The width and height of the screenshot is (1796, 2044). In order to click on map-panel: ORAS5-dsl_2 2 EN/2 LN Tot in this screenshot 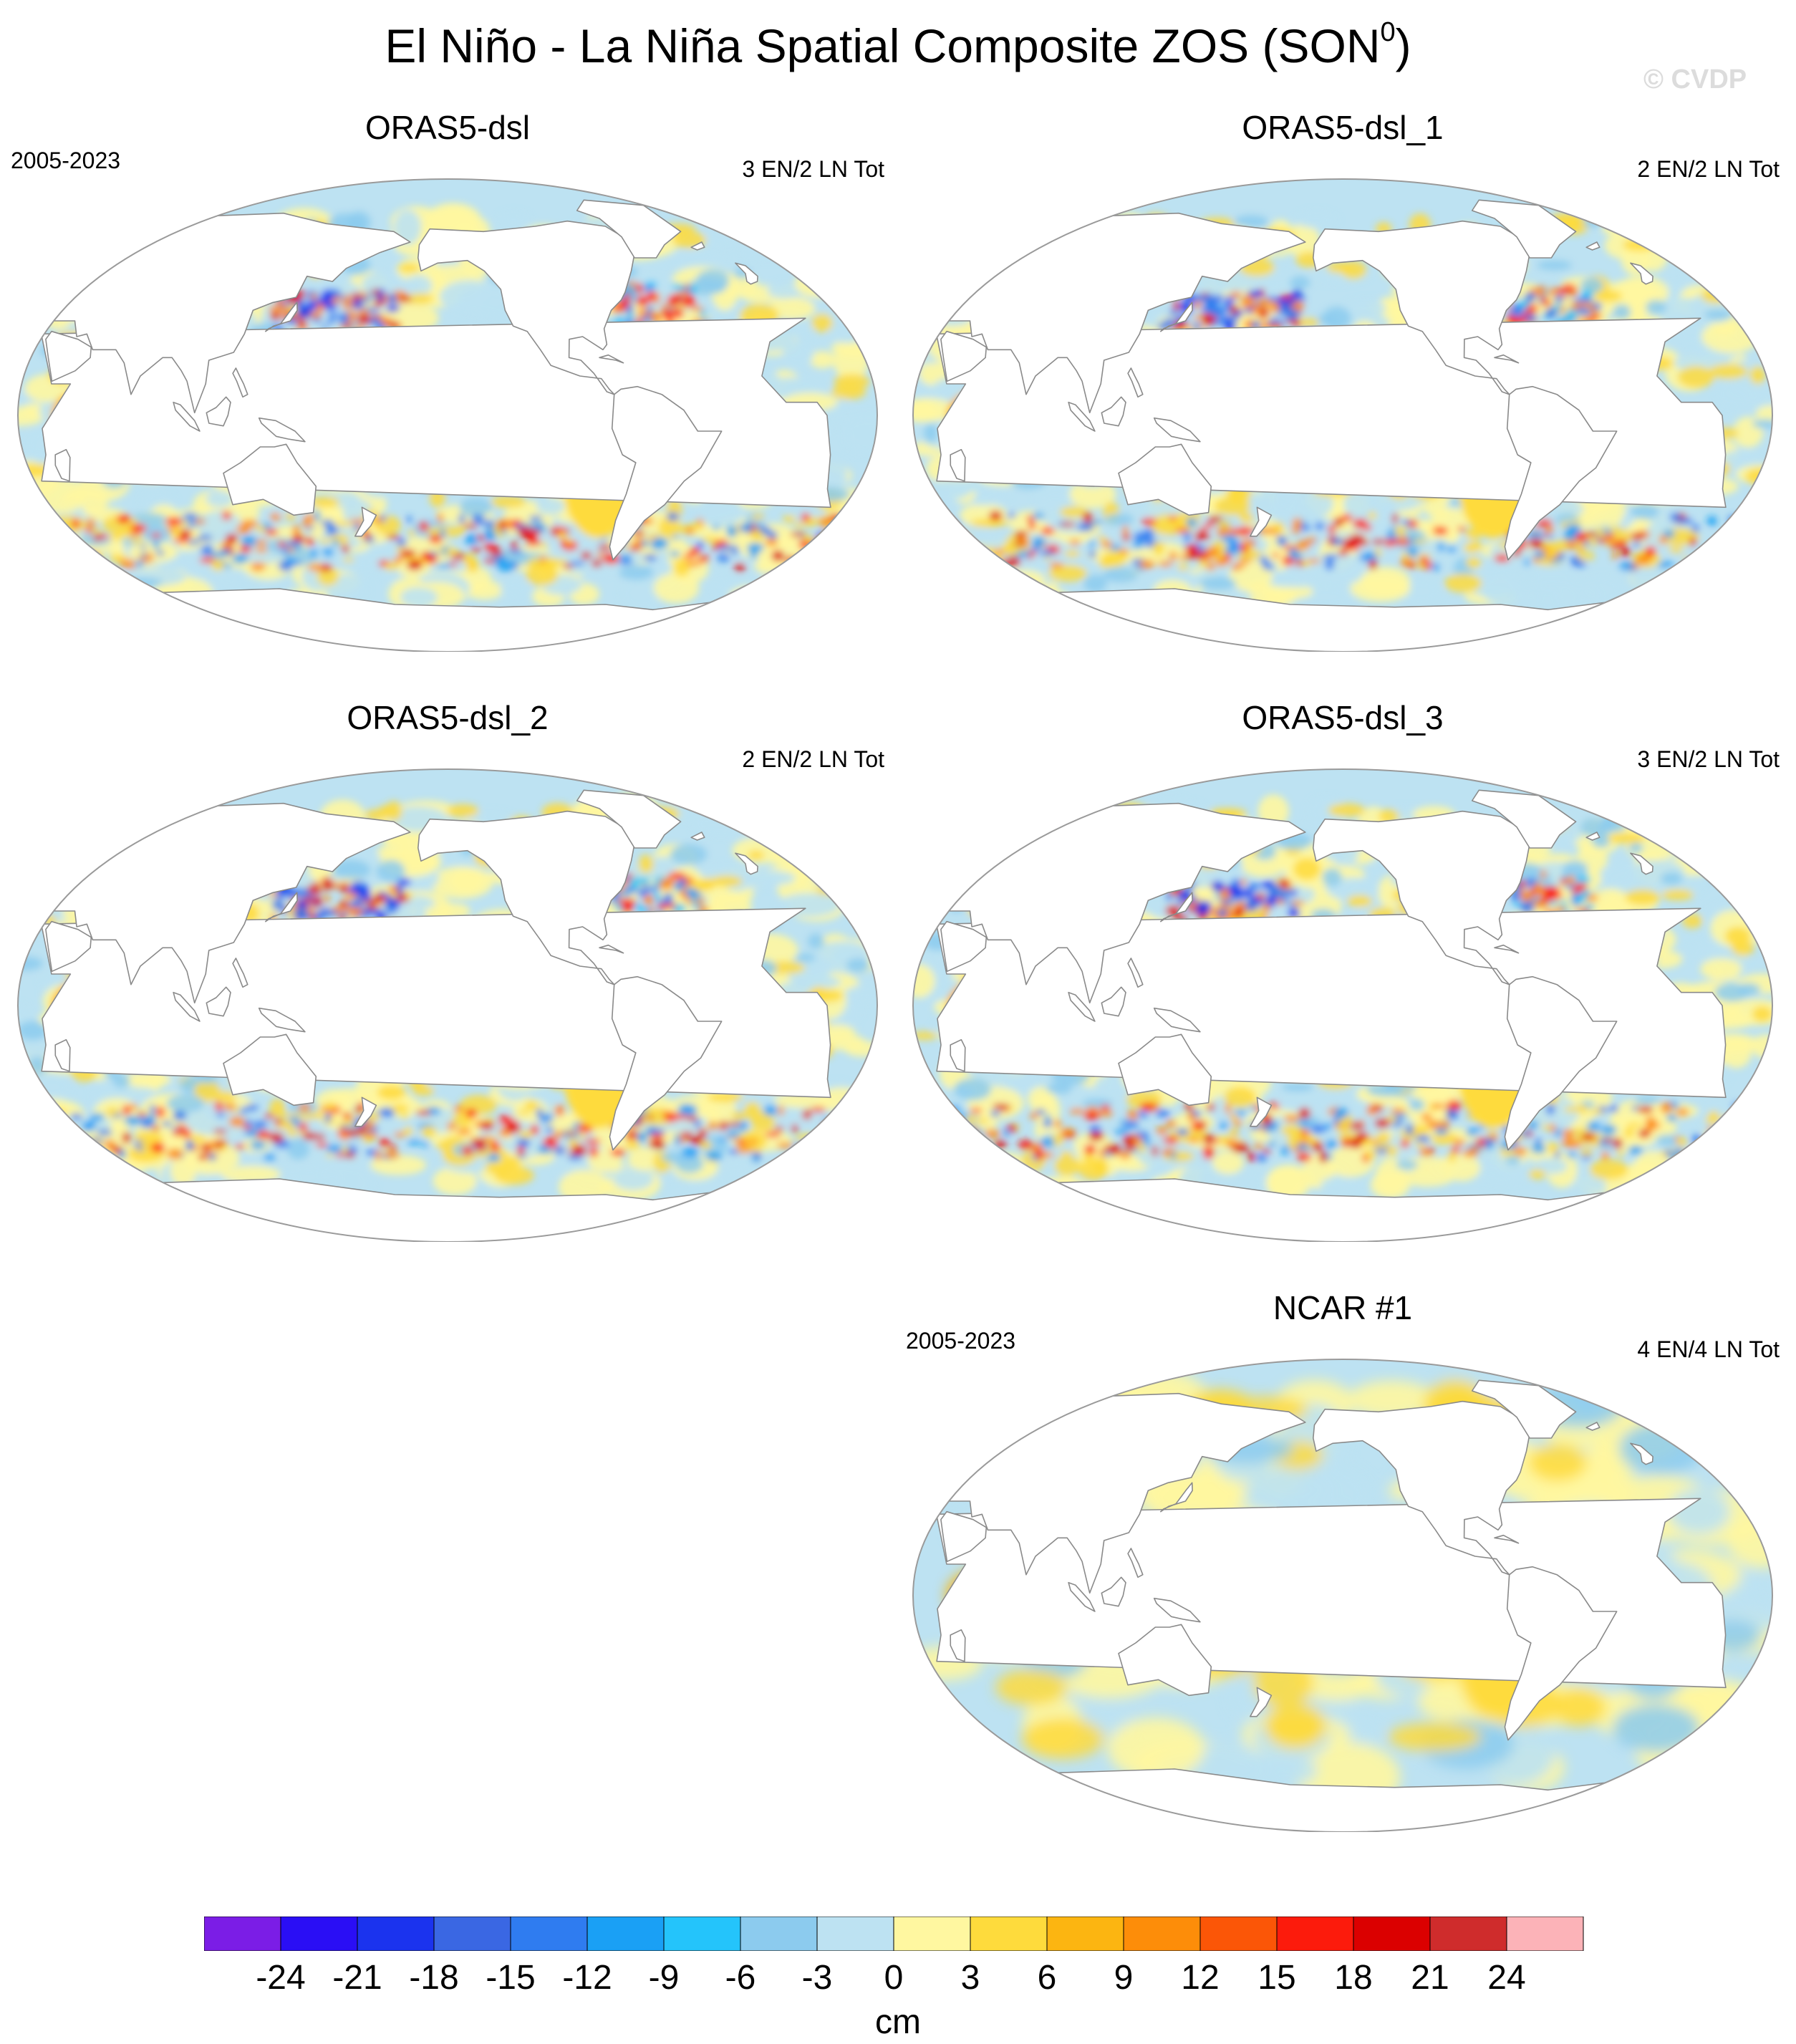, I will do `click(448, 970)`.